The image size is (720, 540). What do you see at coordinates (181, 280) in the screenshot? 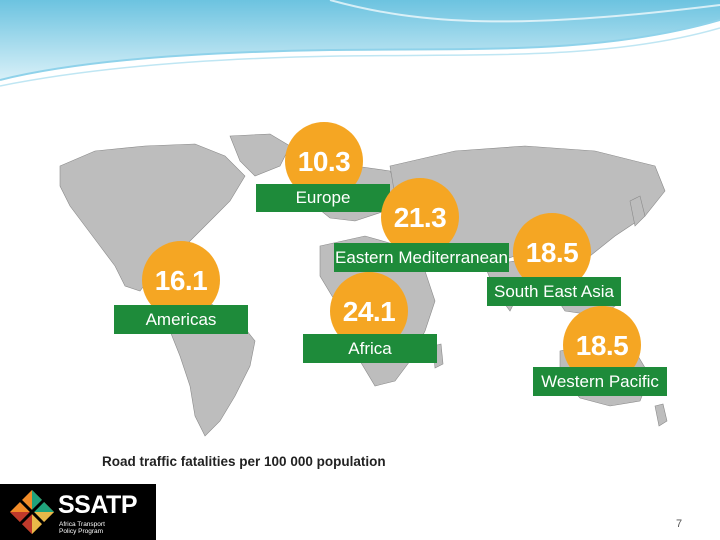
I see `americas-value: 16.1` at bounding box center [181, 280].